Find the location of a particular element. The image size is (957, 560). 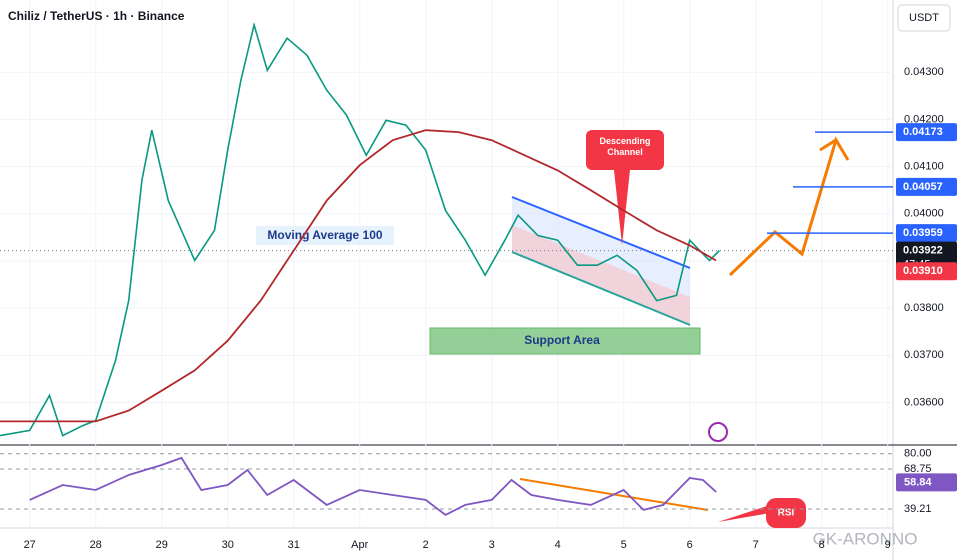

event-icon is located at coordinates (718, 432).